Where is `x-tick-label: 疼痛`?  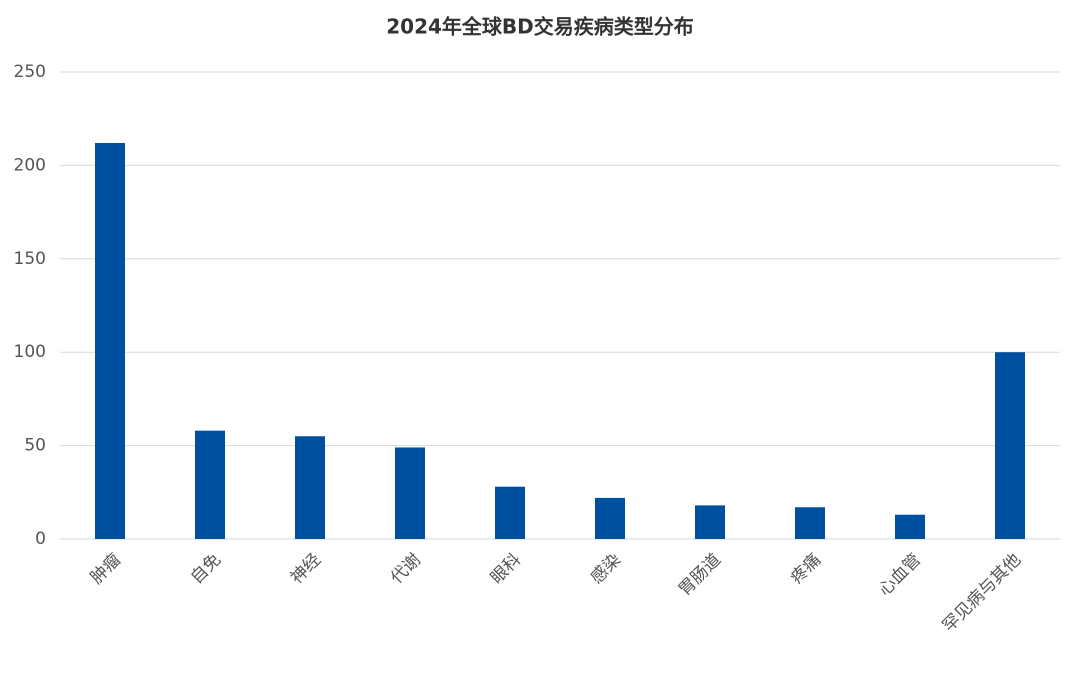
x-tick-label: 疼痛 is located at coordinates (806, 569).